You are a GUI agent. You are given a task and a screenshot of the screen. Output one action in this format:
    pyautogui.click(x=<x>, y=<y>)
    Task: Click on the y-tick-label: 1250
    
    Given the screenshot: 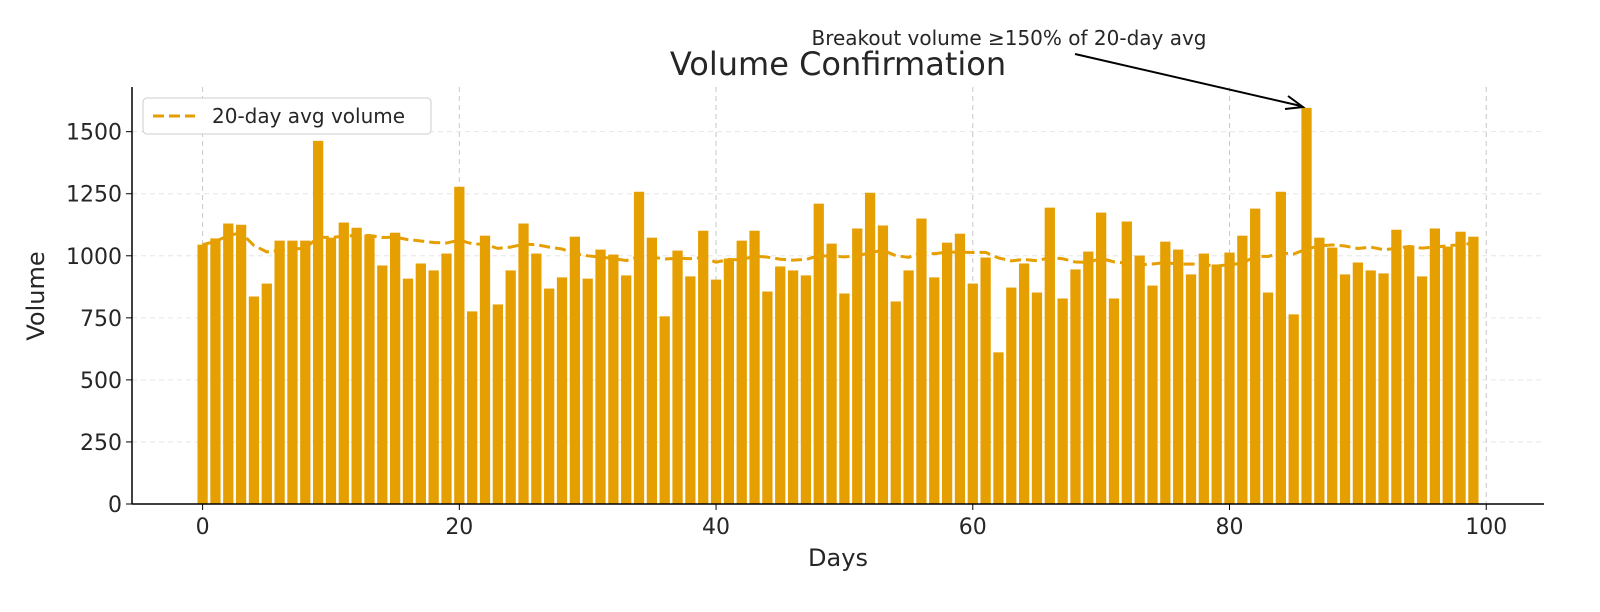 What is the action you would take?
    pyautogui.click(x=94, y=195)
    